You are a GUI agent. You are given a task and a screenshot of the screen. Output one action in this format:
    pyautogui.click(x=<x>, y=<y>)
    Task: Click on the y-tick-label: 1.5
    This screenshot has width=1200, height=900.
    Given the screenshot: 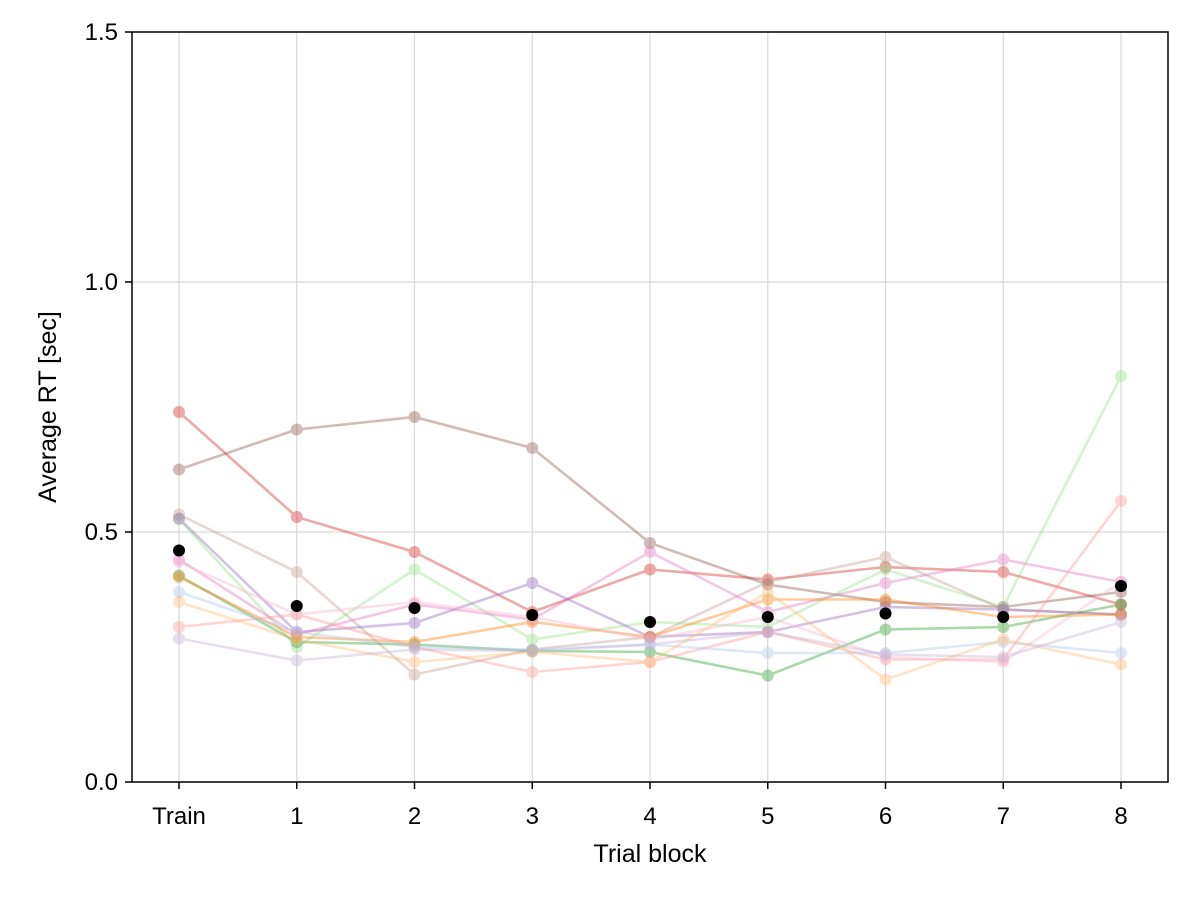 What is the action you would take?
    pyautogui.click(x=101, y=32)
    